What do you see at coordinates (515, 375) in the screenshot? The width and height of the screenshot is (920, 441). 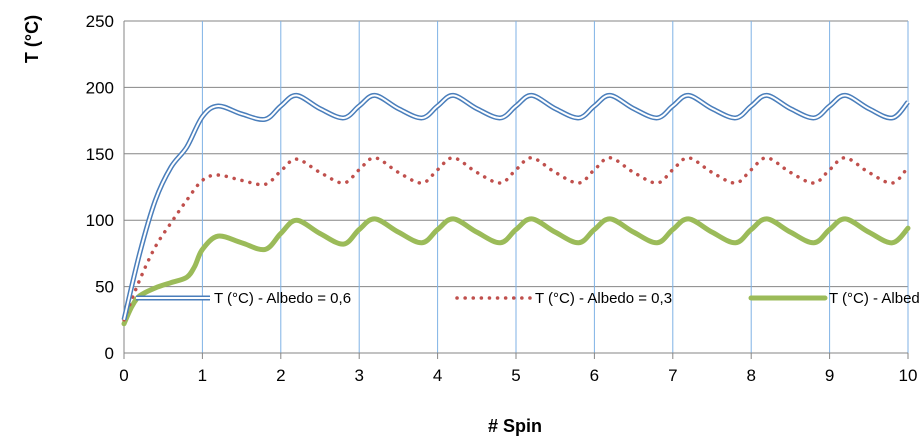 I see `x-tick-label: 5` at bounding box center [515, 375].